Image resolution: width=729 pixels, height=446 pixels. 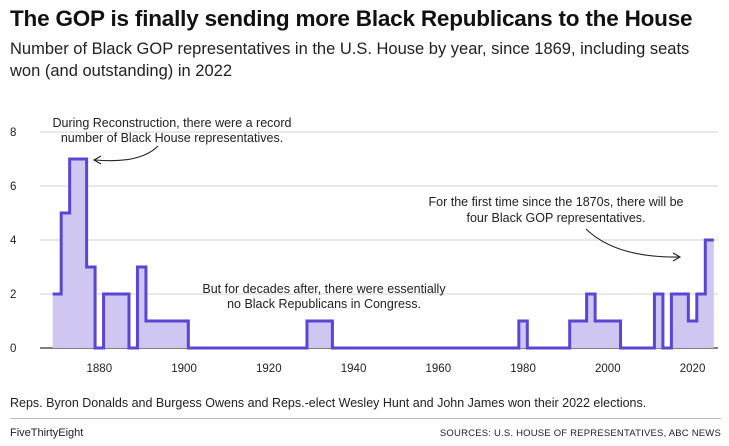 What do you see at coordinates (365, 418) in the screenshot?
I see `footer-divider` at bounding box center [365, 418].